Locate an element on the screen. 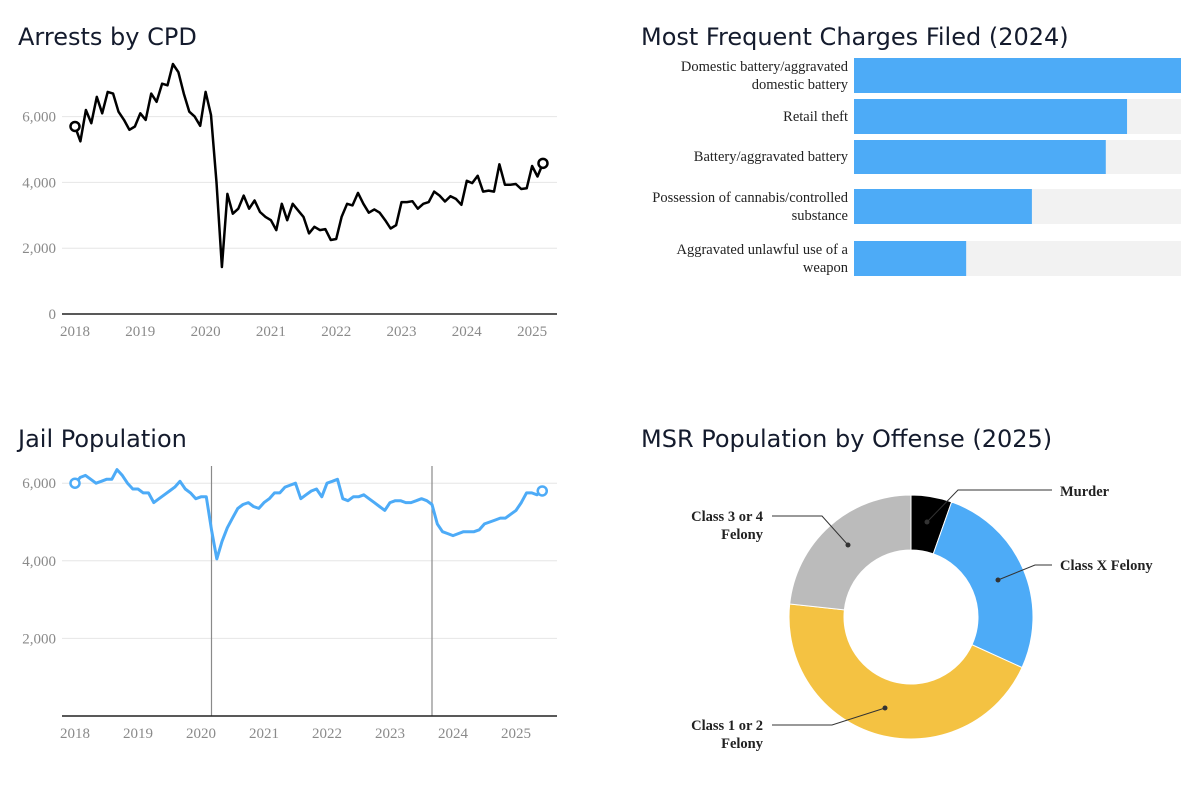  charges-chart-title: Most Frequent Charges Filed (2024) is located at coordinates (855, 37).